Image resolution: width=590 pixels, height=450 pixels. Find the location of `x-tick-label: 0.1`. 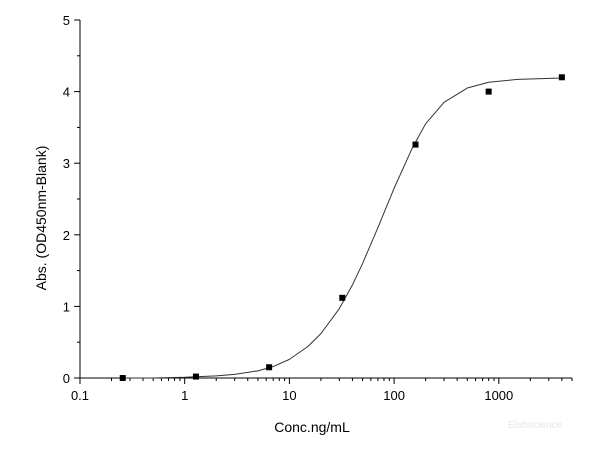

x-tick-label: 0.1 is located at coordinates (80, 395).